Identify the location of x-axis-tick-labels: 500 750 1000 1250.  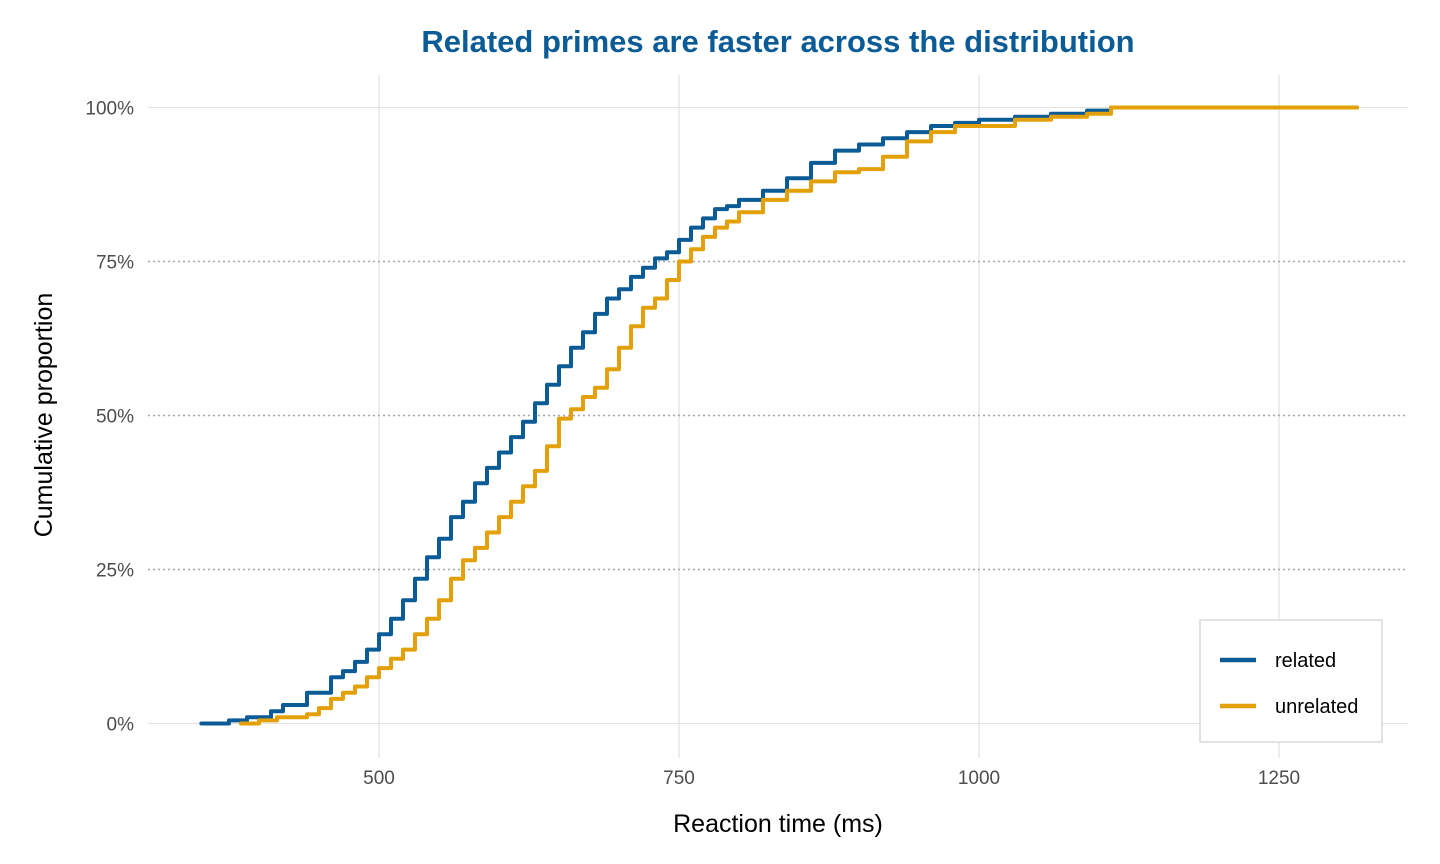
(831, 778).